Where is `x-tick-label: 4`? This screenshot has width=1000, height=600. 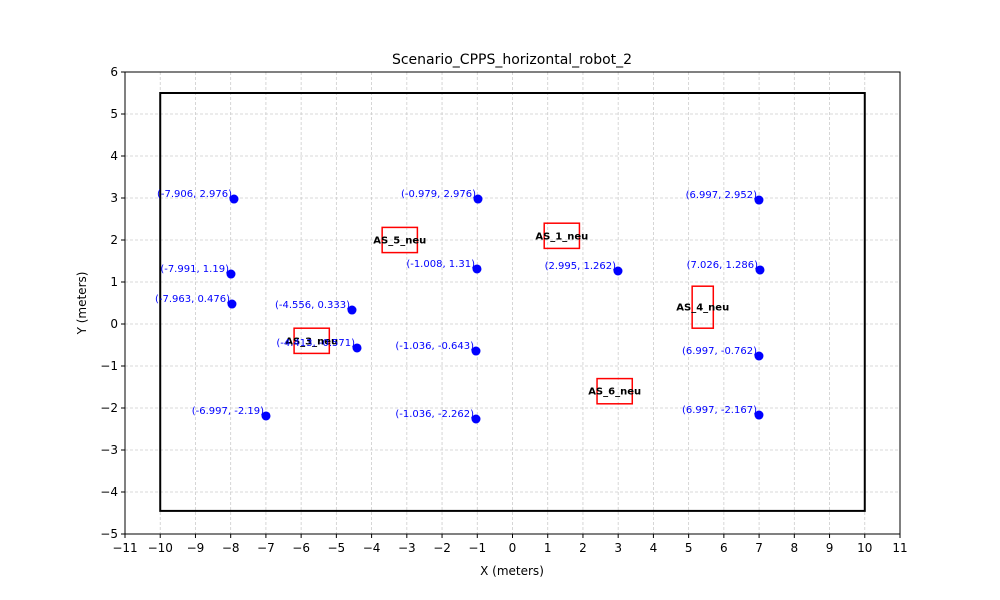
x-tick-label: 4 is located at coordinates (654, 548).